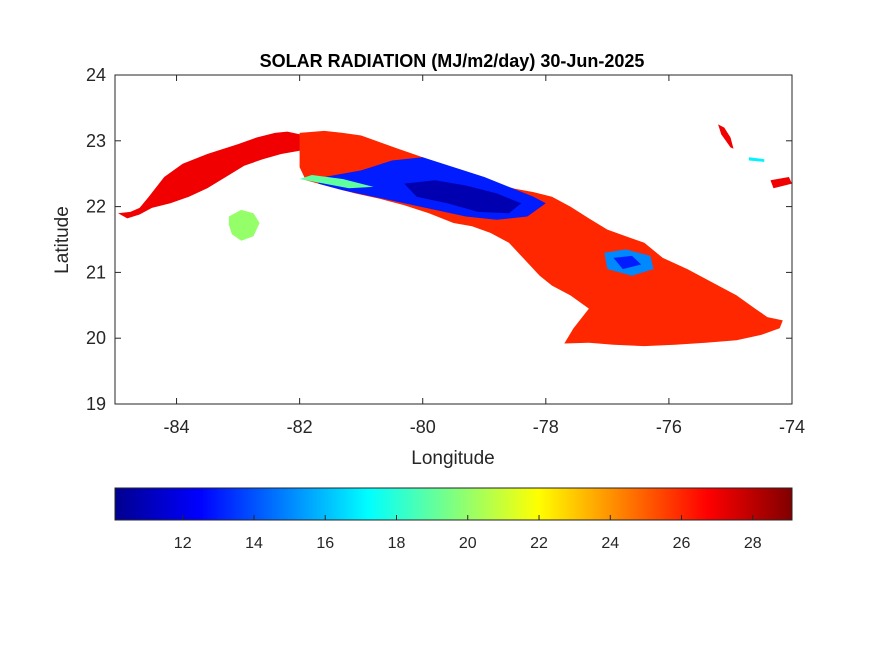 This screenshot has height=661, width=875. What do you see at coordinates (244, 225) in the screenshot?
I see `region-isla-de-la-juventud` at bounding box center [244, 225].